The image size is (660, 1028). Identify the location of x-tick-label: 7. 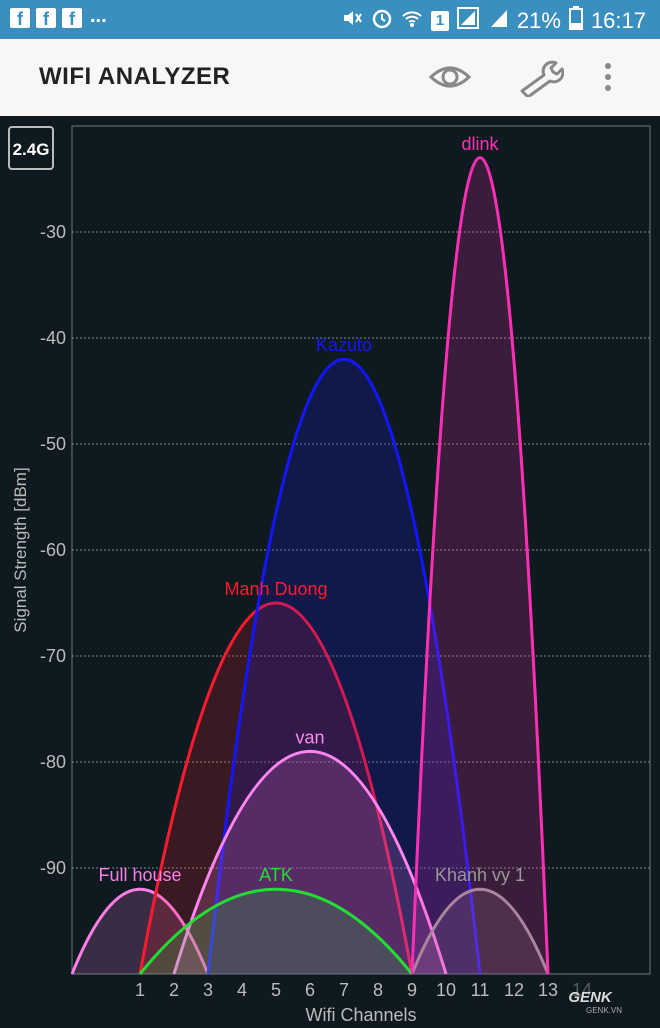
(344, 990).